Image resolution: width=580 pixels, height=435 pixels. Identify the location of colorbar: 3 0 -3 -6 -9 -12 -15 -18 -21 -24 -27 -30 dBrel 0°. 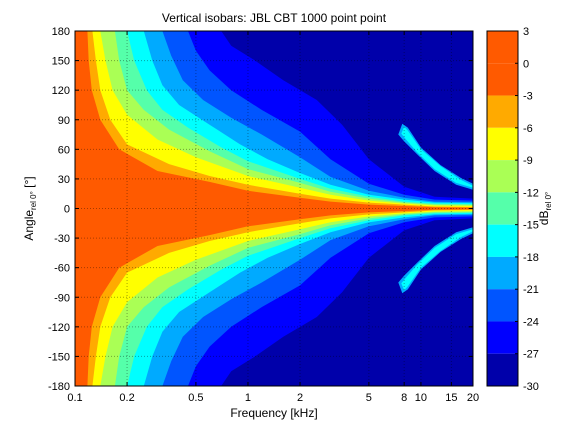
(519, 209).